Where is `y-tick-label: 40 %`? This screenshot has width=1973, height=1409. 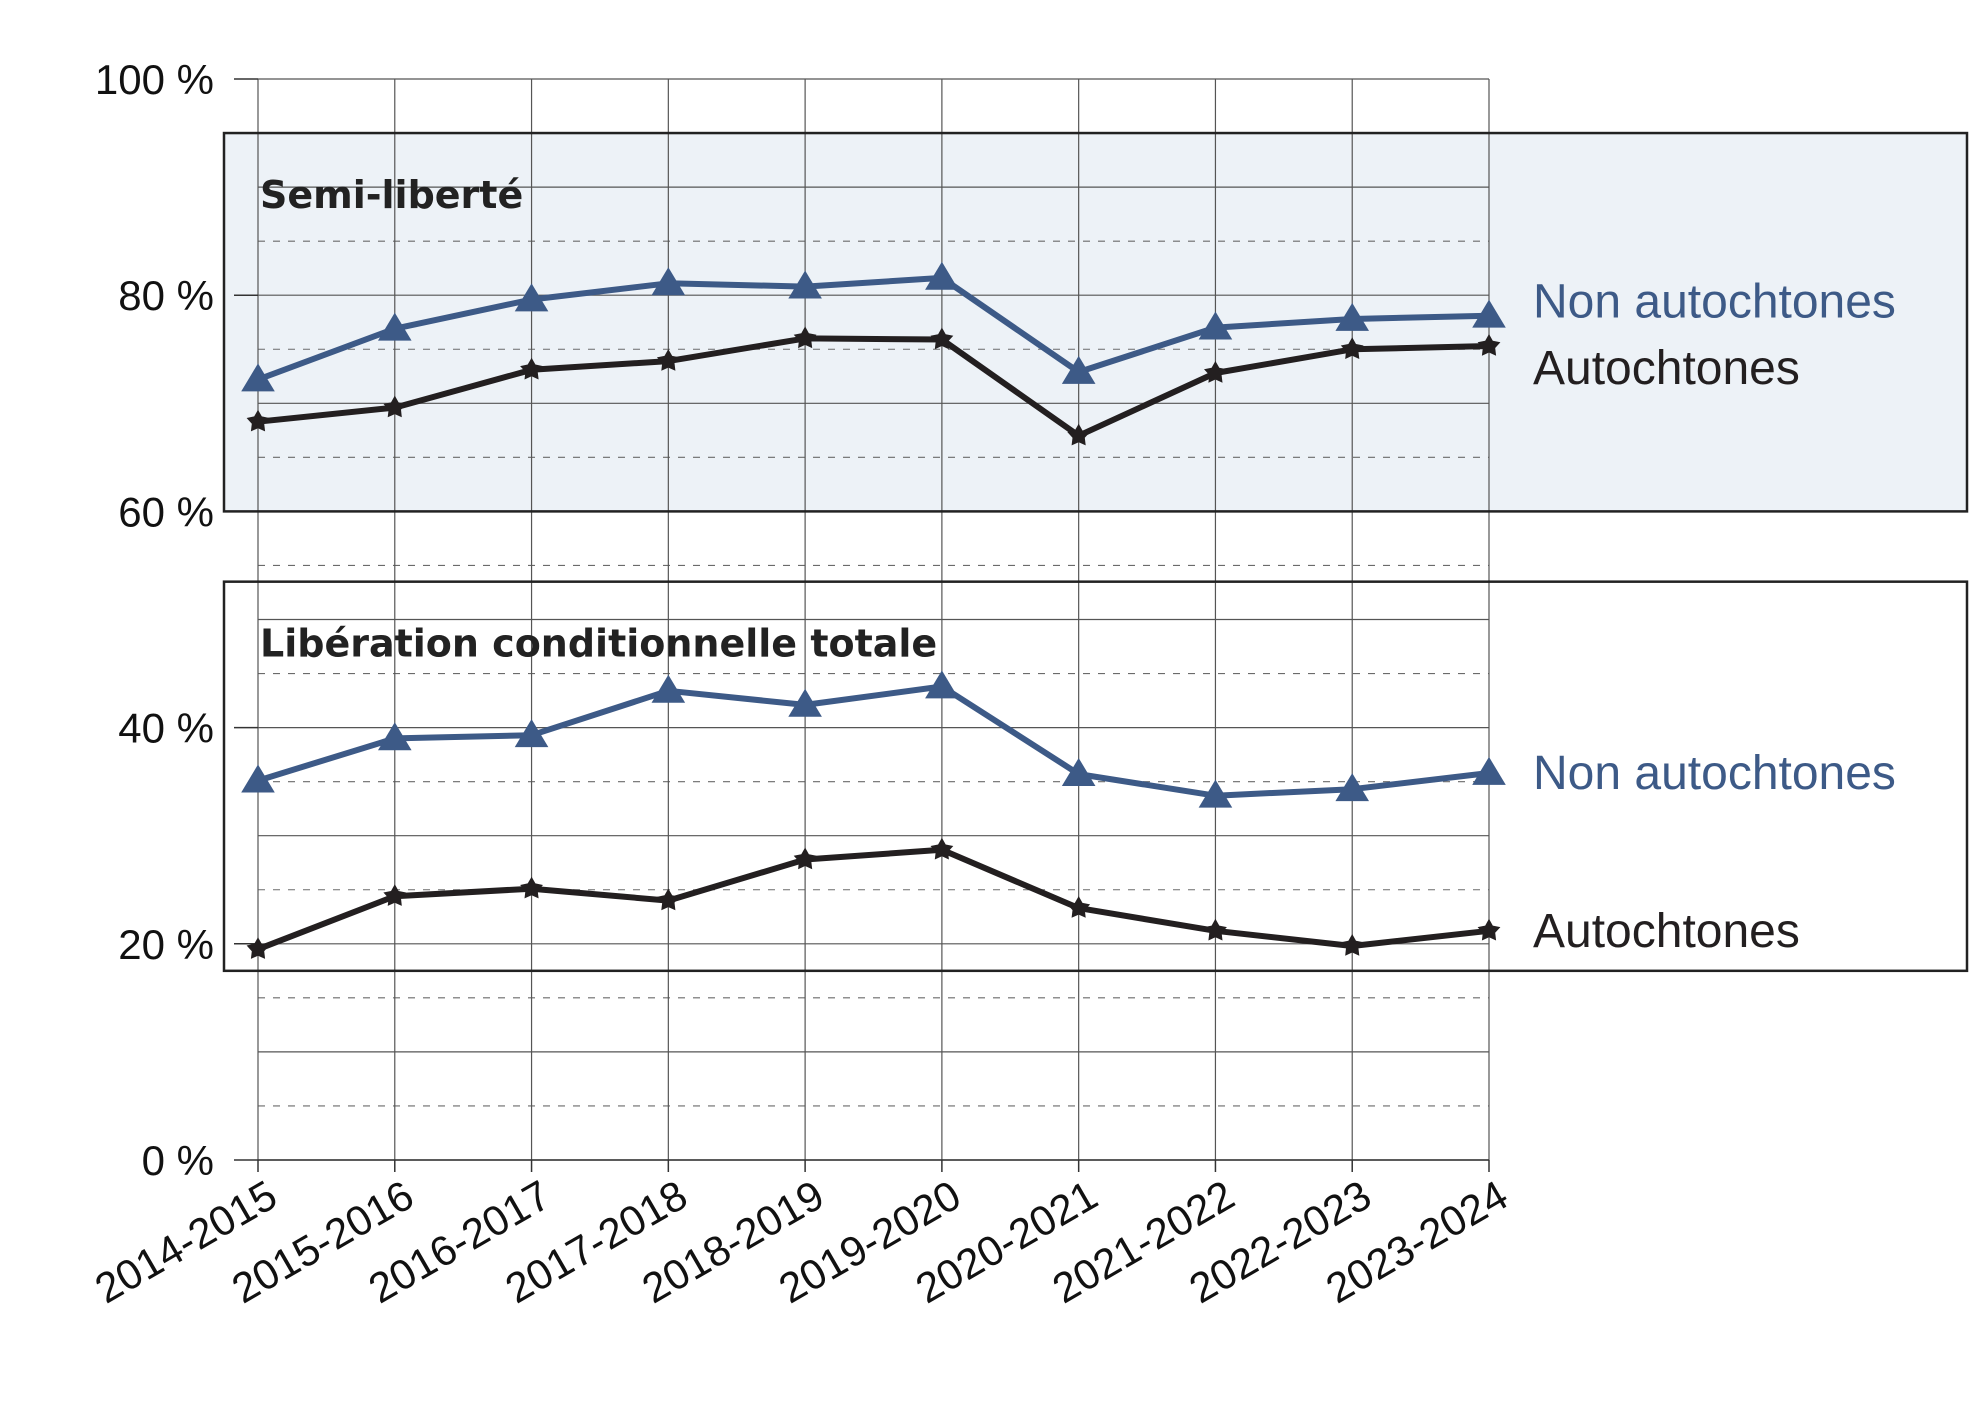
y-tick-label: 40 % is located at coordinates (166, 728).